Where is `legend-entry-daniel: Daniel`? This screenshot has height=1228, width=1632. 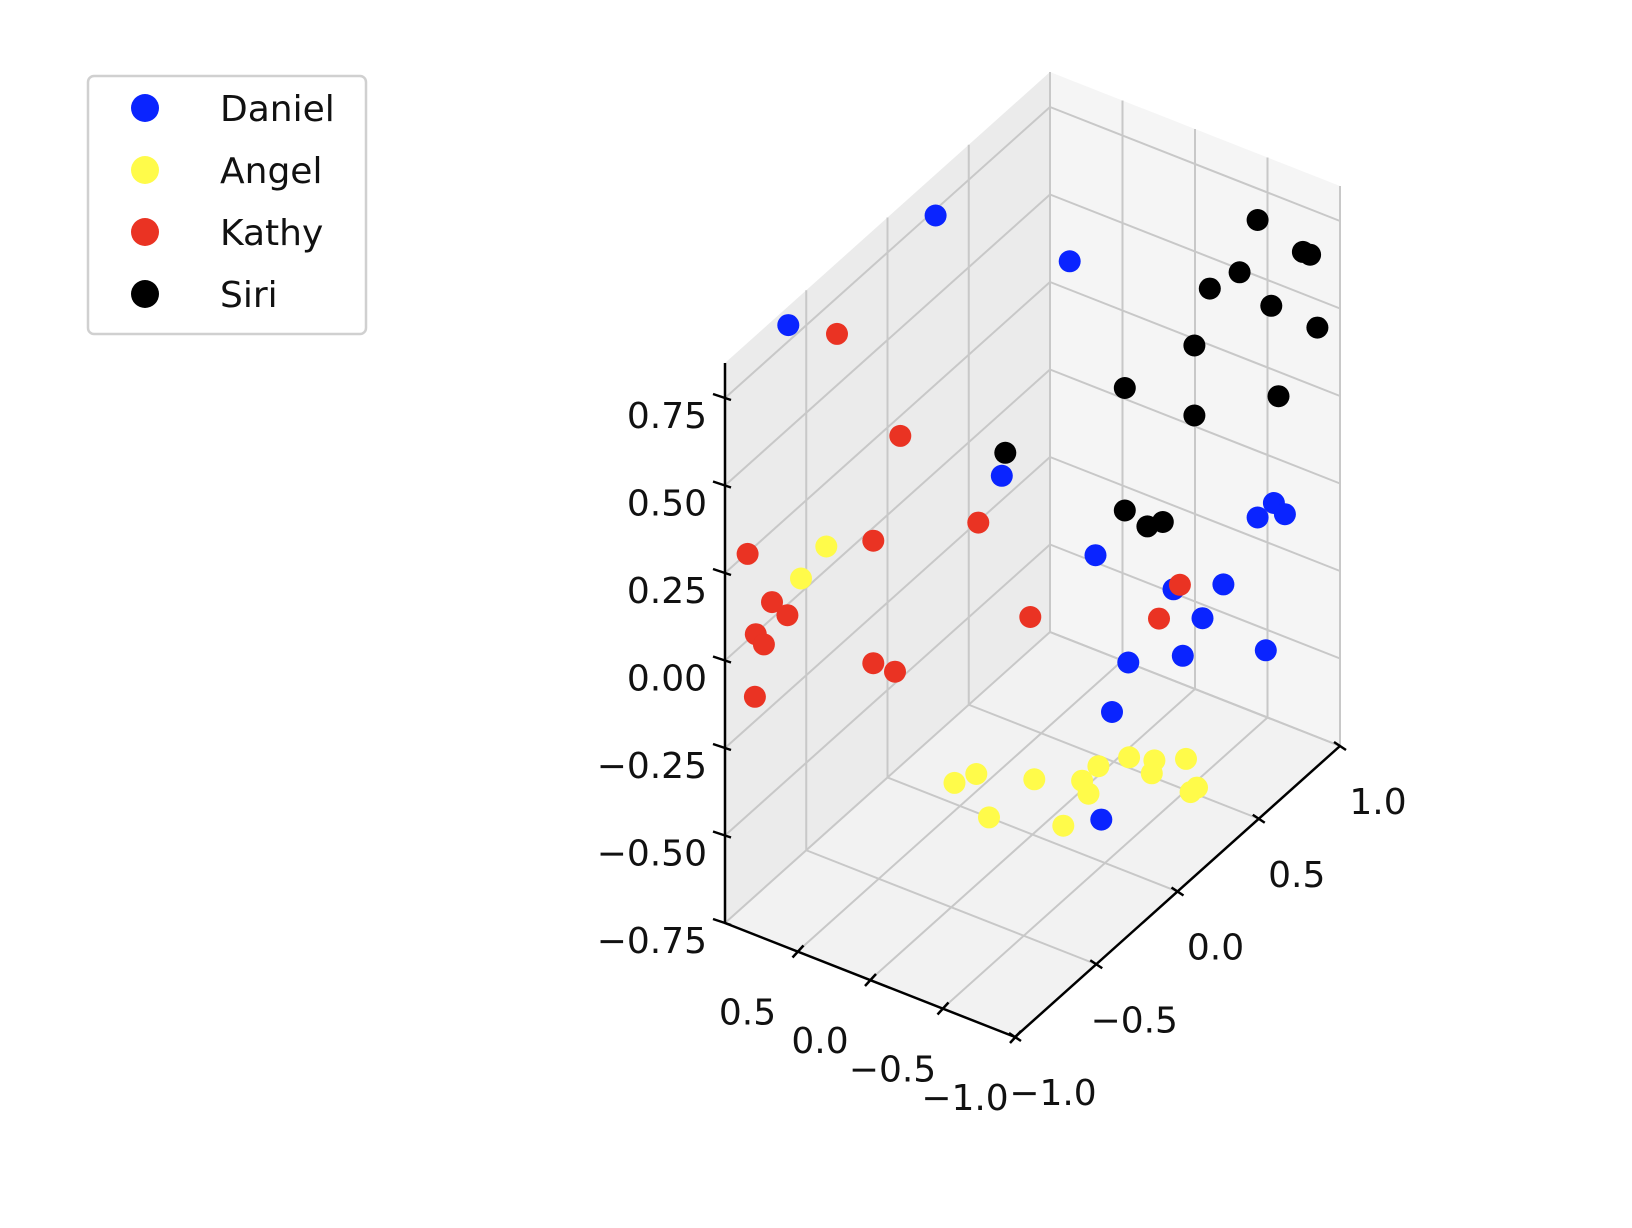
legend-entry-daniel: Daniel is located at coordinates (233, 109).